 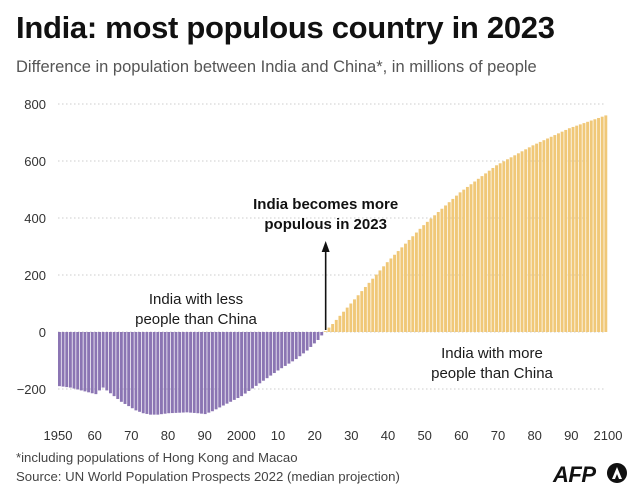 I want to click on bar-1964, so click(x=110, y=363).